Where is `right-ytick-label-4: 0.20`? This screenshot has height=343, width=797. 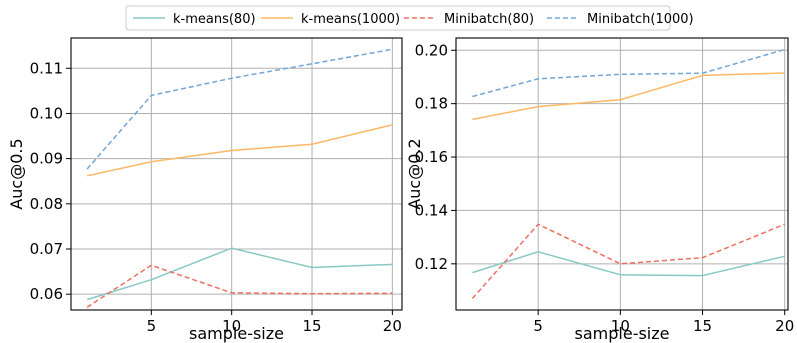
right-ytick-label-4: 0.20 is located at coordinates (431, 50).